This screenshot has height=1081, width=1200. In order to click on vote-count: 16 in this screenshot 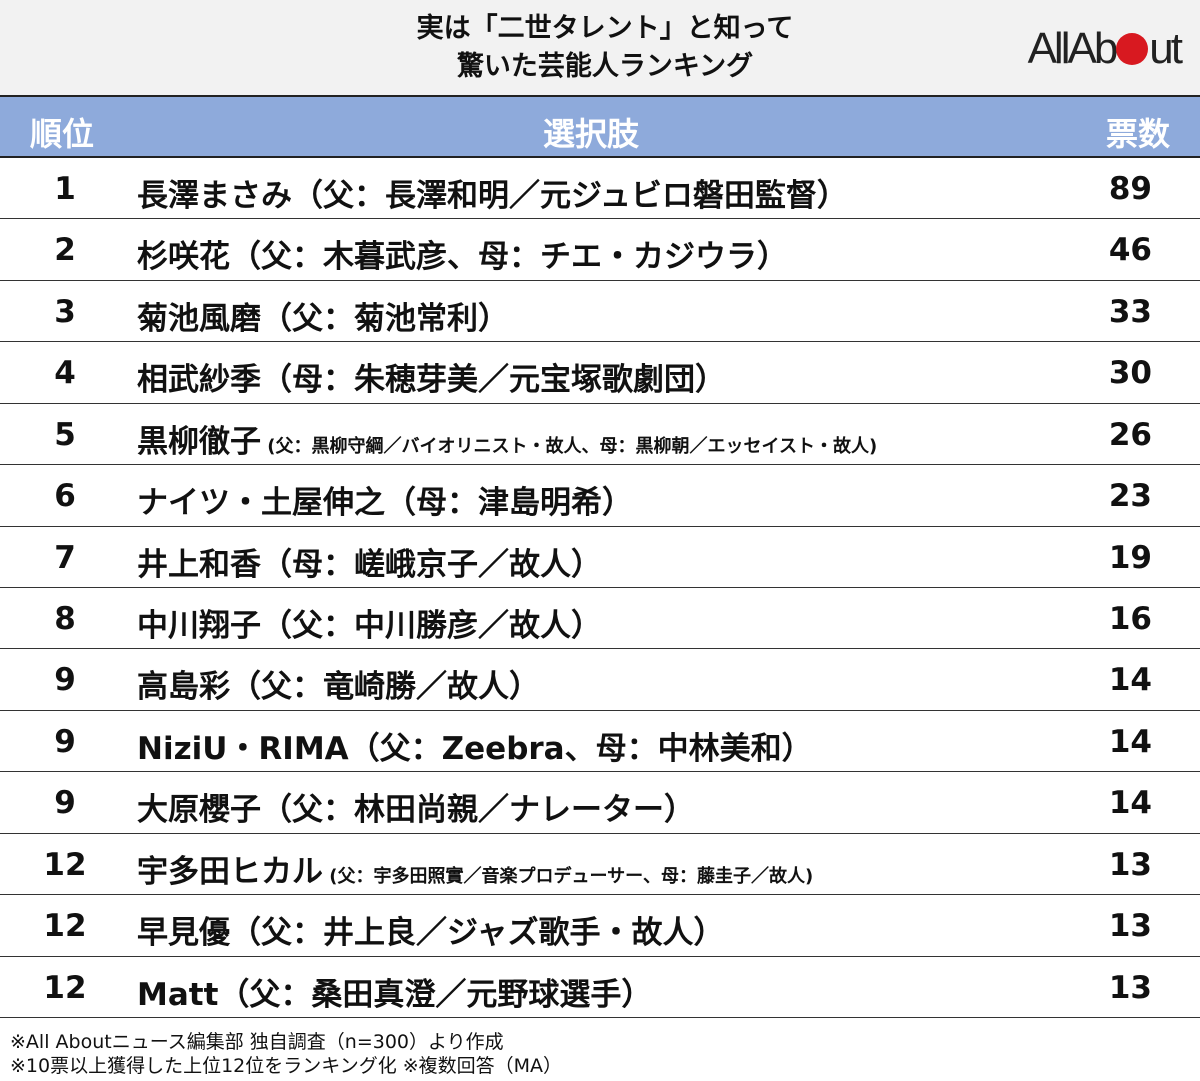, I will do `click(1130, 619)`.